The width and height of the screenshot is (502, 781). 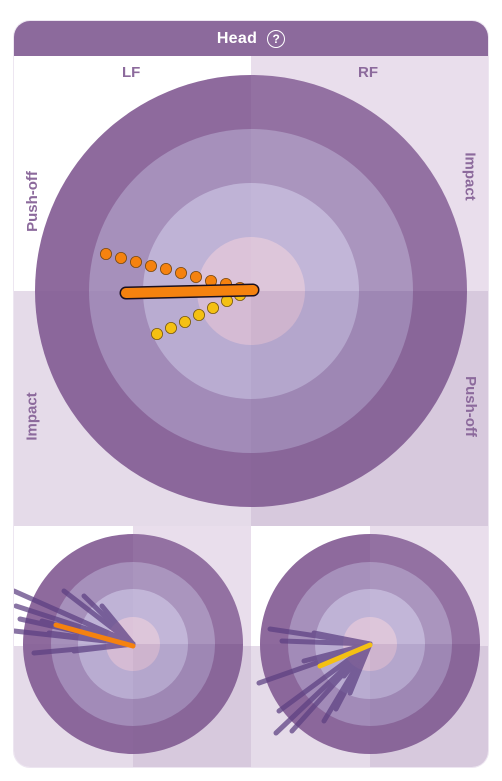 I want to click on label-left-bottom-wrap: Impact, so click(x=32, y=416).